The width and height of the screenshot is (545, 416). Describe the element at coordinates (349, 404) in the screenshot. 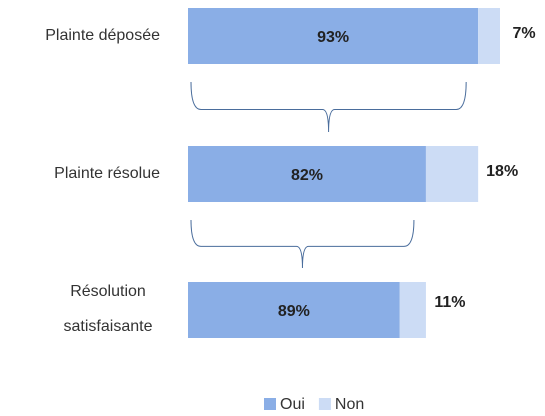

I see `legend-label: Non` at that location.